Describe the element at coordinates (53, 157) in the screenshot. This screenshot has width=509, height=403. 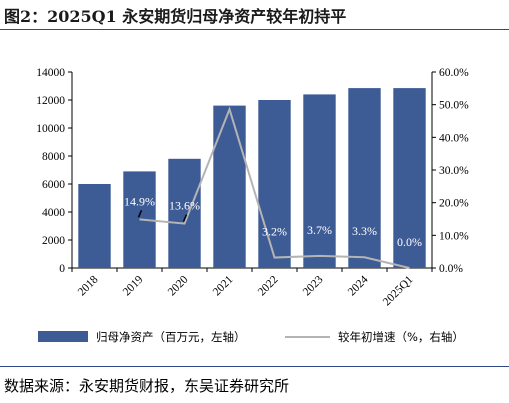
I see `y-left-tick-label: 8000` at that location.